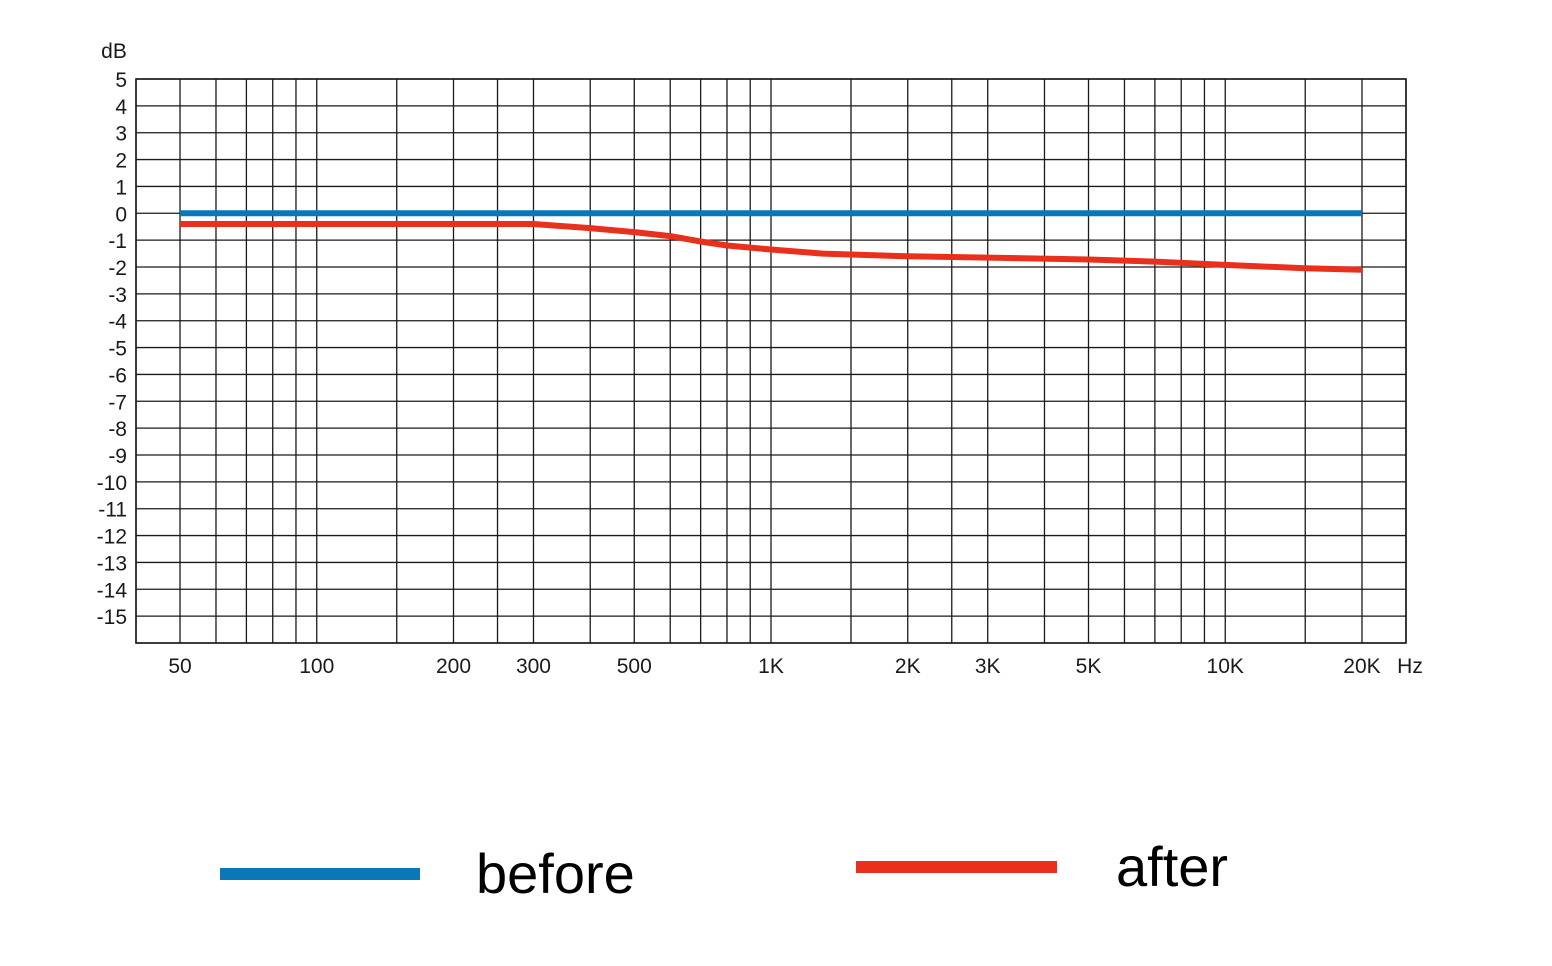 The image size is (1552, 966). What do you see at coordinates (724, 870) in the screenshot?
I see `legend: before after` at bounding box center [724, 870].